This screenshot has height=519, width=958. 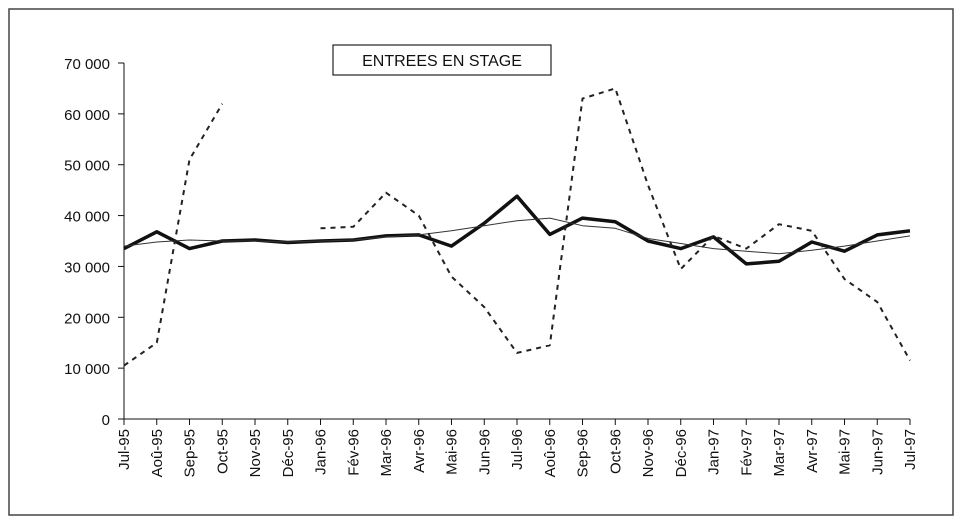 I want to click on y-tick-label: 10 000, so click(x=87, y=369).